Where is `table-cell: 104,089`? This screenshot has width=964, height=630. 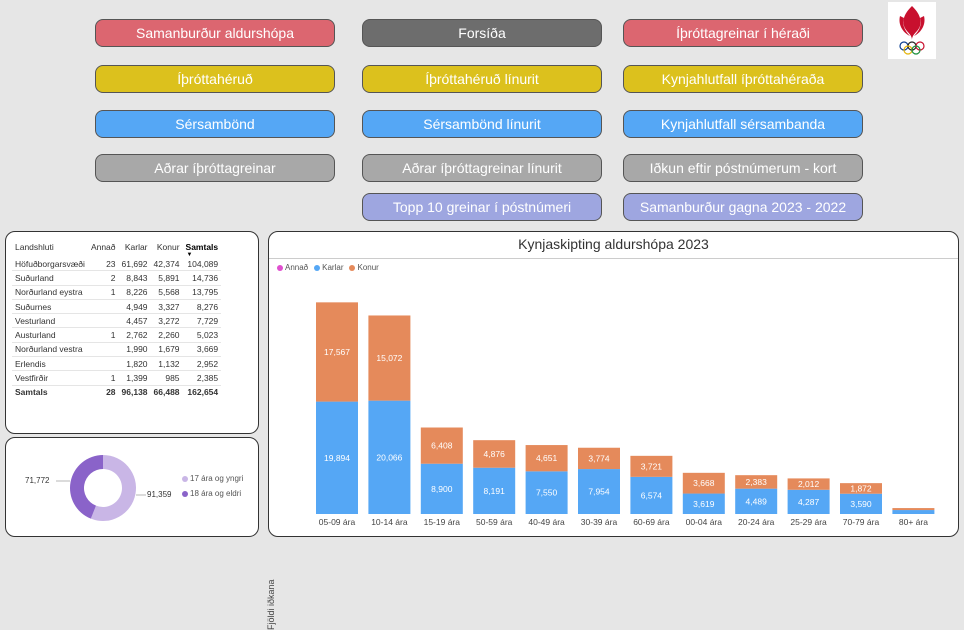 table-cell: 104,089 is located at coordinates (202, 264).